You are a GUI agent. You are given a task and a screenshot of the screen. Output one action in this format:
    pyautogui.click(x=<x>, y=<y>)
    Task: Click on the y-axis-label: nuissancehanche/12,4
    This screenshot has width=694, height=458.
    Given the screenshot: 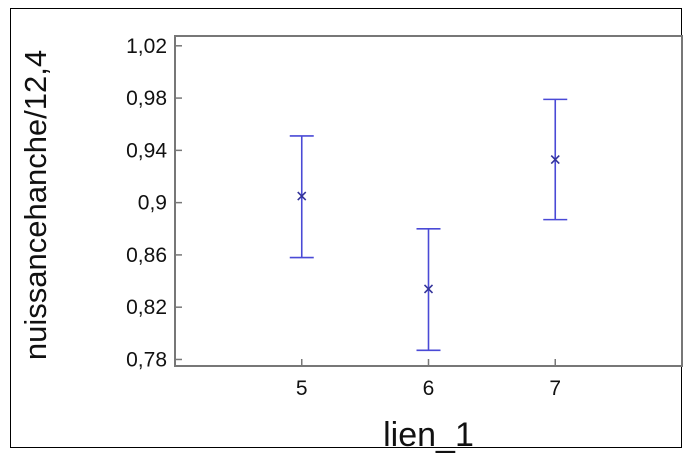 What is the action you would take?
    pyautogui.click(x=35, y=205)
    